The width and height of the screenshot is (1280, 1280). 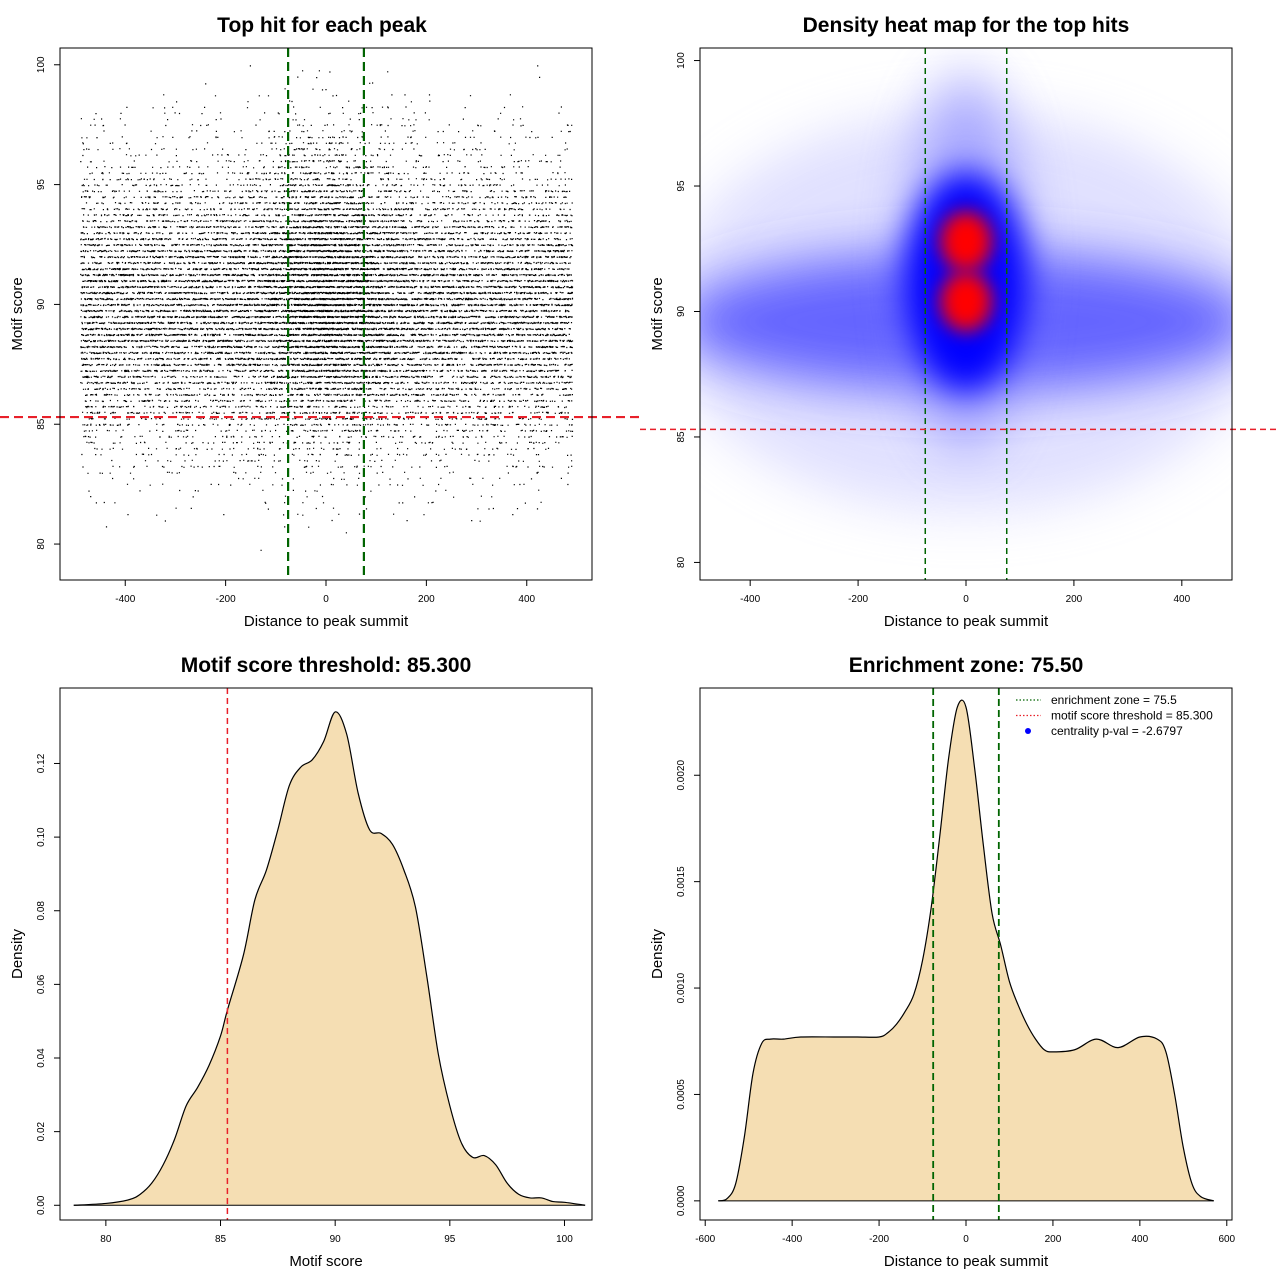 What do you see at coordinates (450, 1239) in the screenshot?
I see `x-tick-label: 95` at bounding box center [450, 1239].